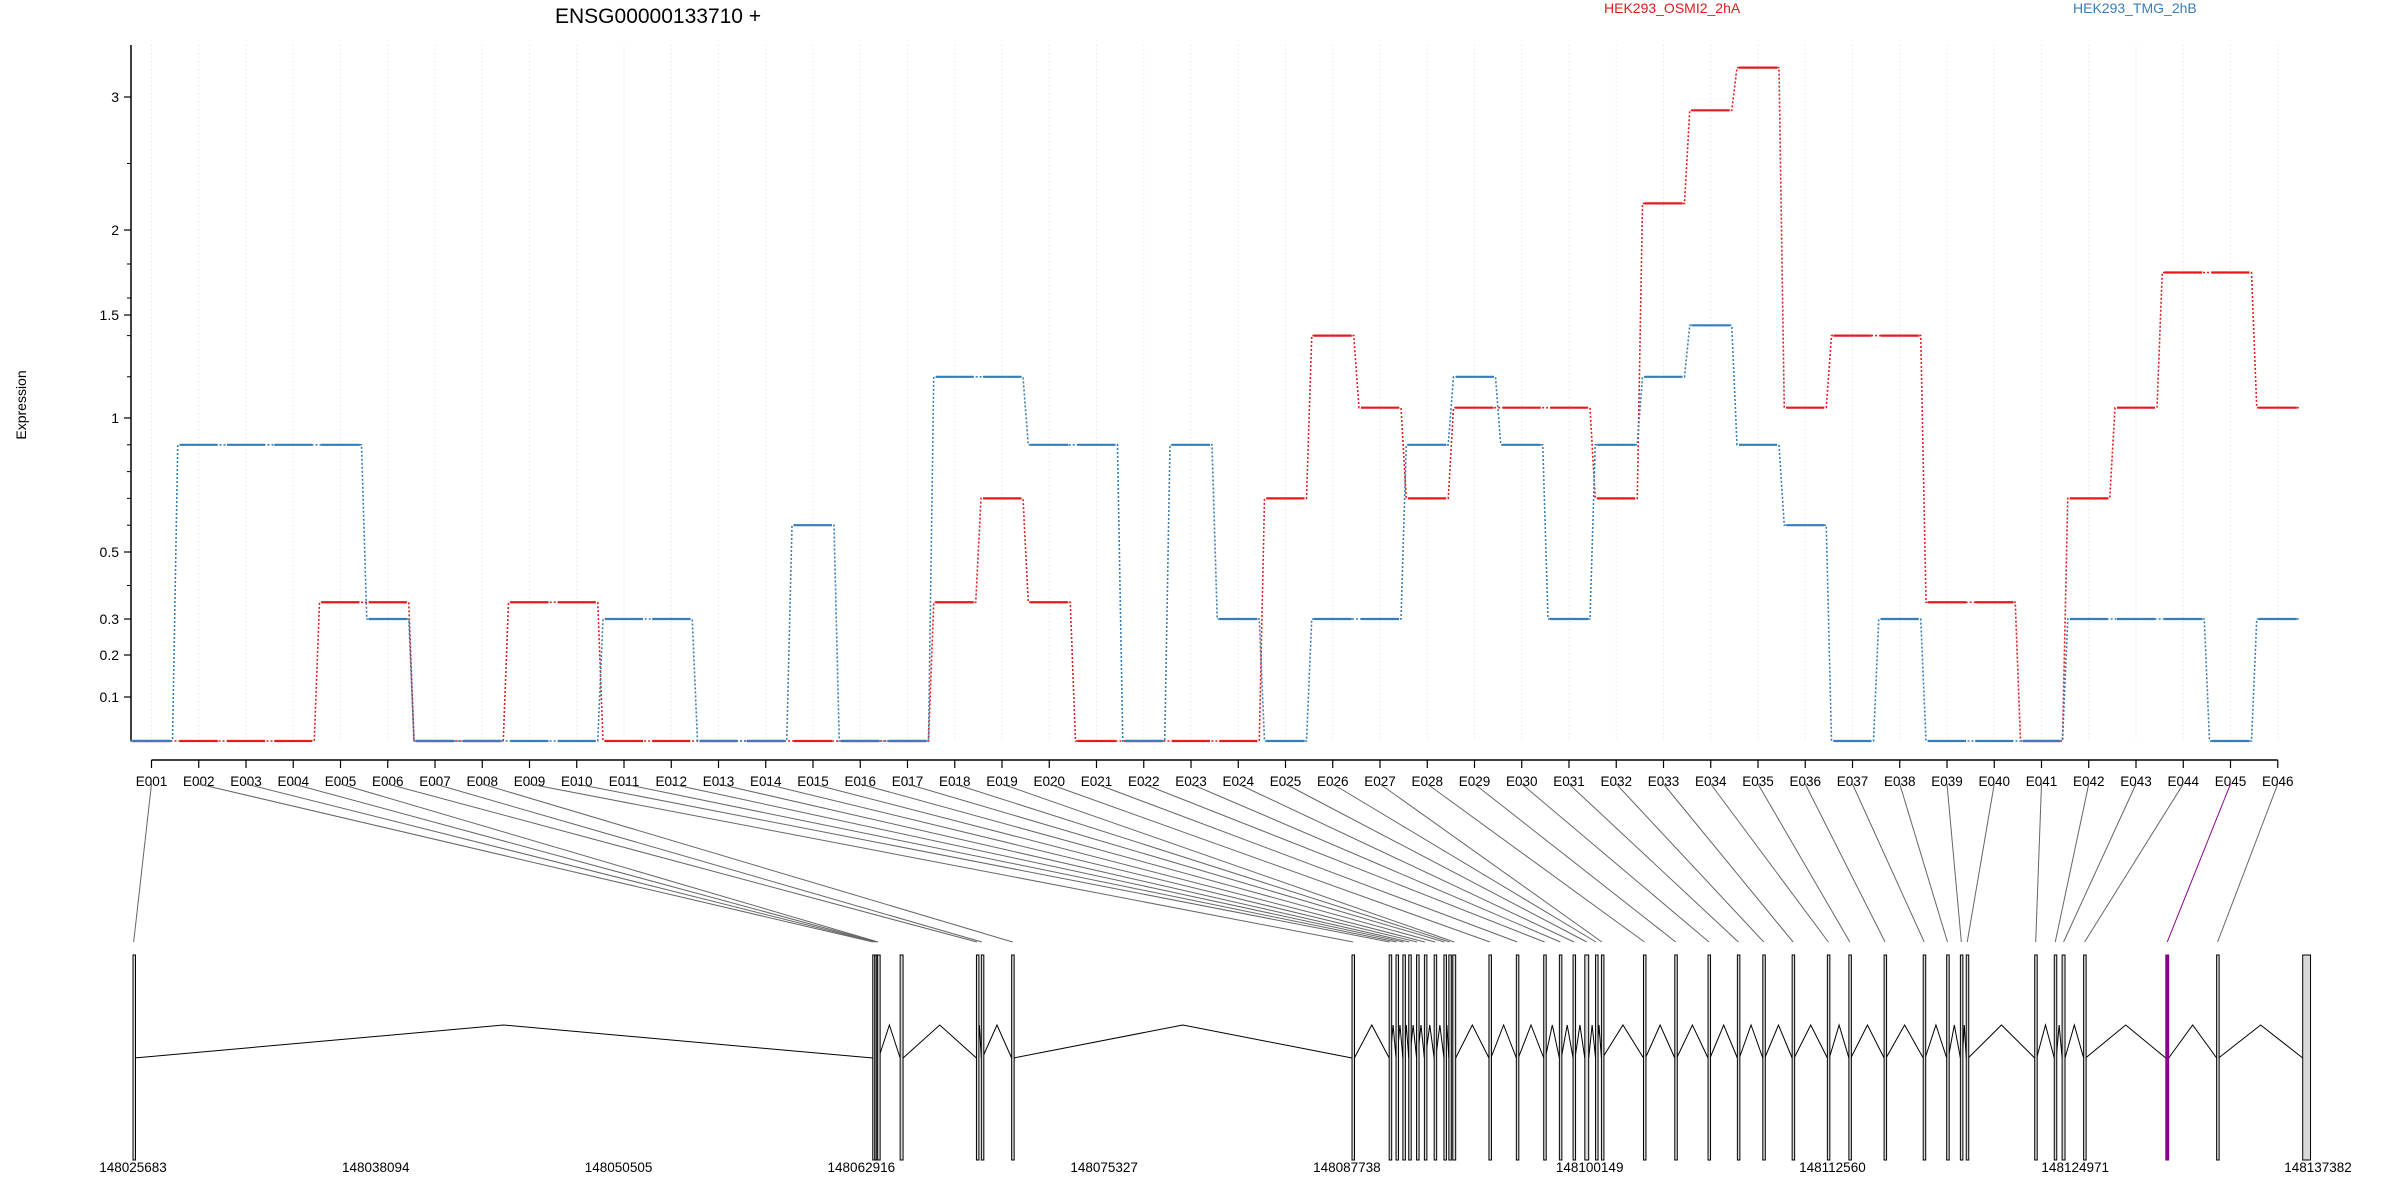 The image size is (2400, 1200). What do you see at coordinates (110, 552) in the screenshot?
I see `y-tick-label: 0.5` at bounding box center [110, 552].